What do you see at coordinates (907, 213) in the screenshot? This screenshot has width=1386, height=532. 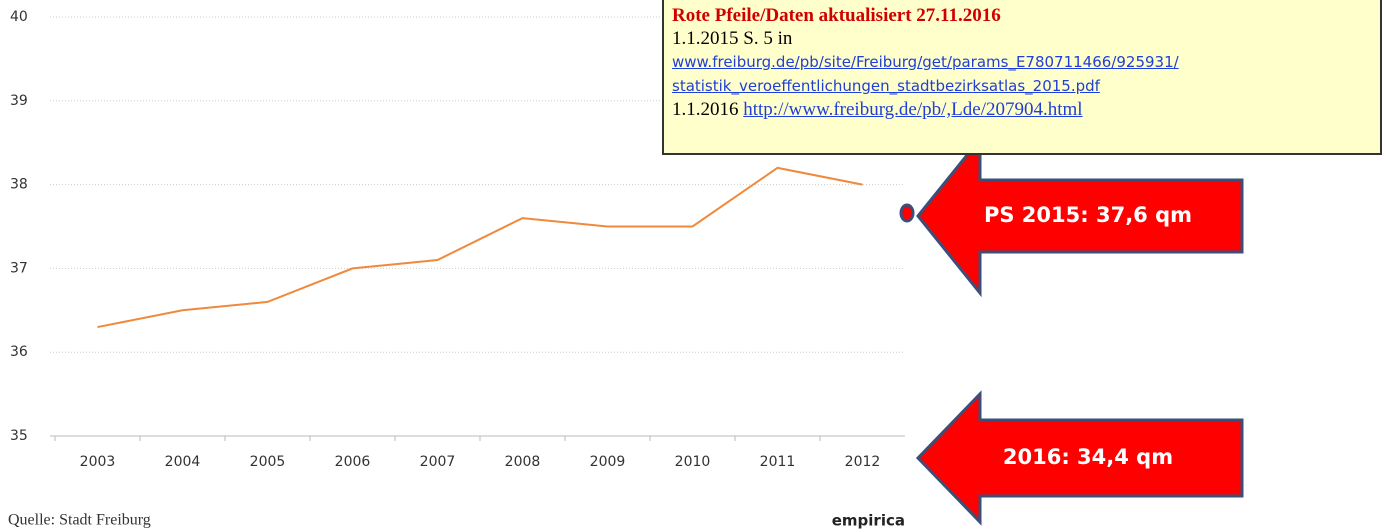 I see `marker` at bounding box center [907, 213].